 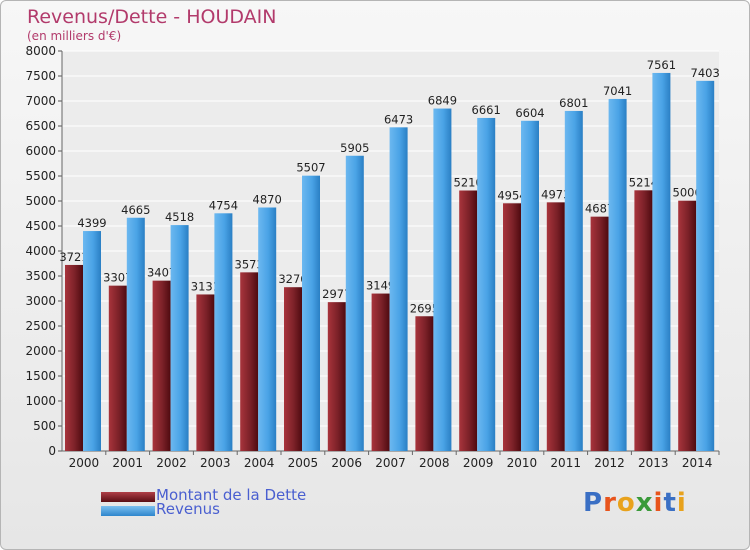 I want to click on data-label-dette: 2695, so click(x=424, y=308).